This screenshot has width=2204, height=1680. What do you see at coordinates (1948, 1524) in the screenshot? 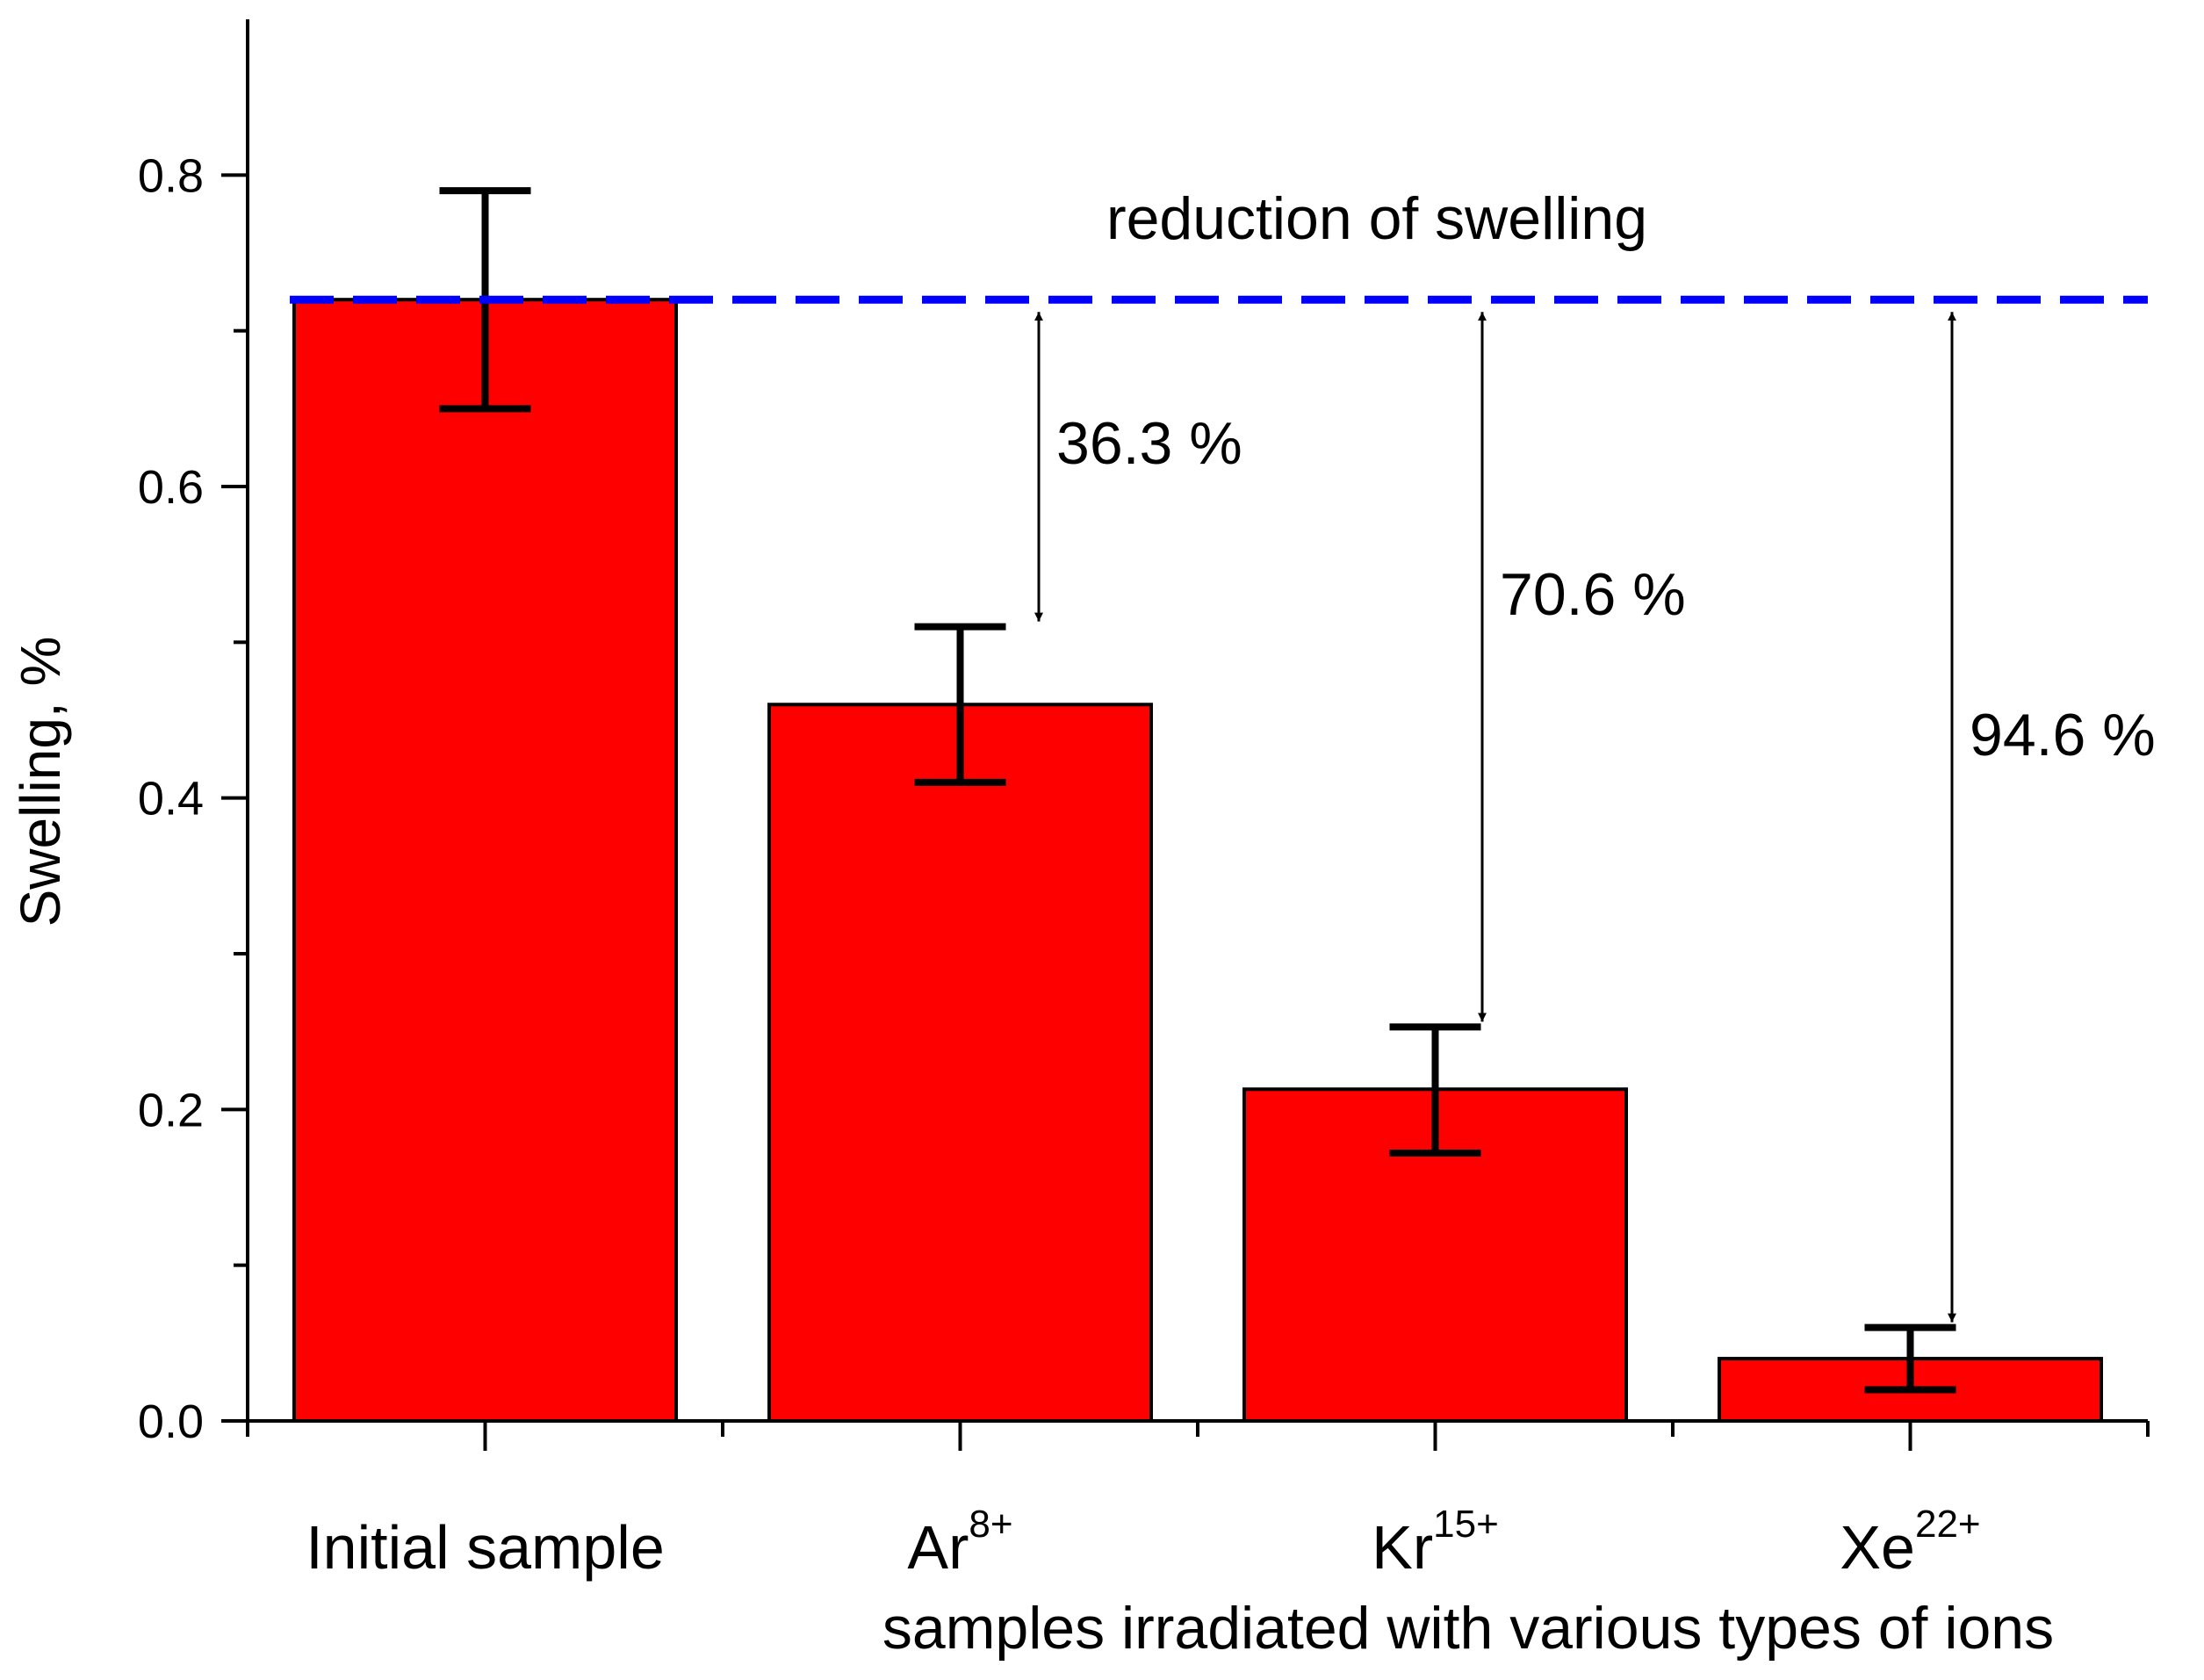
I see `category-superscript: 22+` at bounding box center [1948, 1524].